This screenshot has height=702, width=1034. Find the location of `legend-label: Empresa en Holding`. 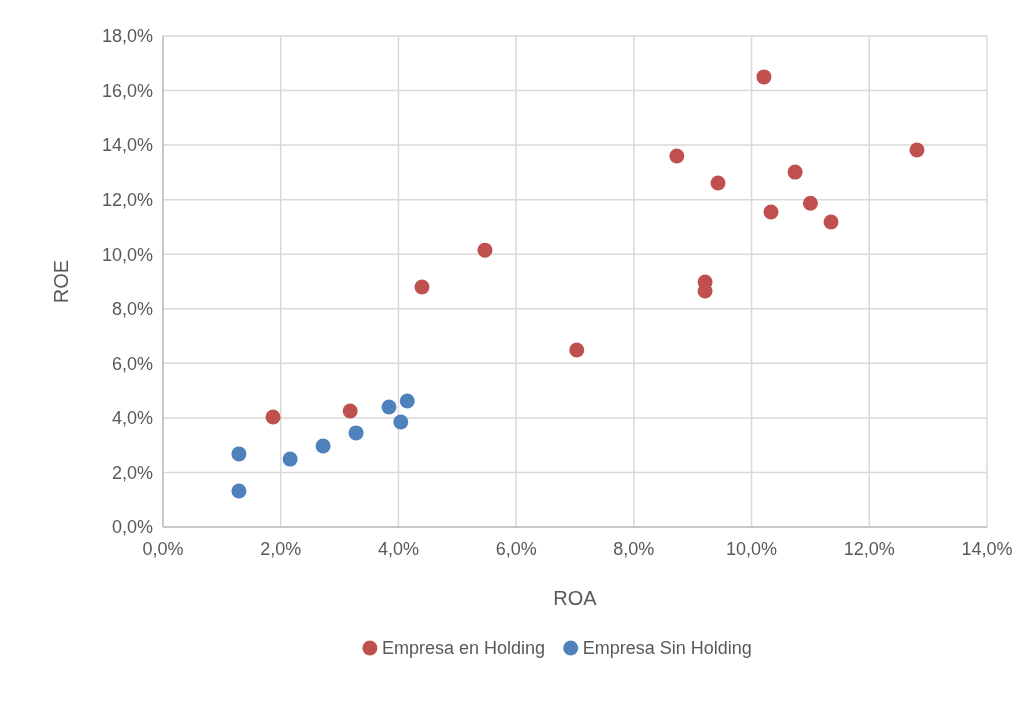

legend-label: Empresa en Holding is located at coordinates (463, 648).